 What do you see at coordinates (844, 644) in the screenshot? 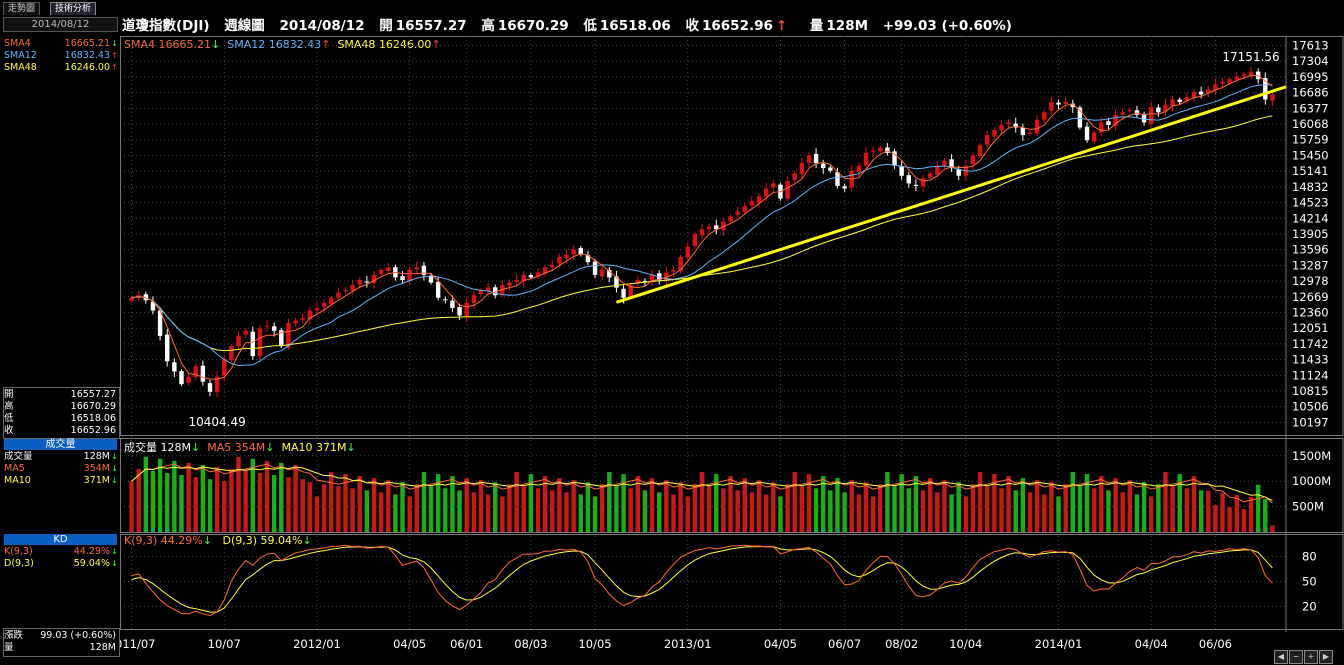
I see `time-tick-label: 06/07` at bounding box center [844, 644].